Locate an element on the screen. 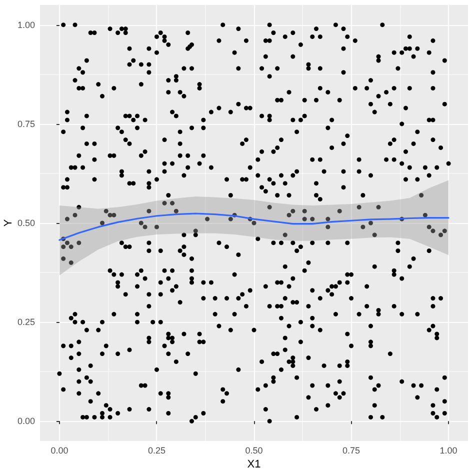  x-tick-label: 1.00 is located at coordinates (449, 451).